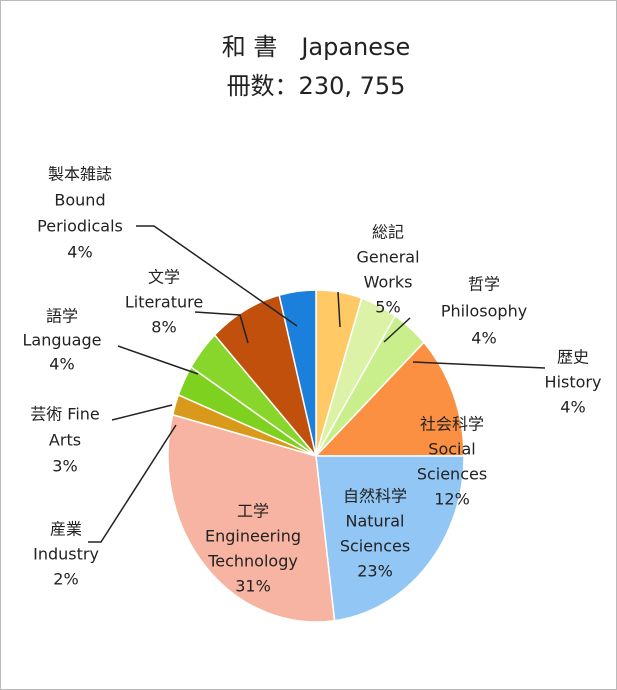 The image size is (617, 690). What do you see at coordinates (387, 307) in the screenshot?
I see `value-label: 5%` at bounding box center [387, 307].